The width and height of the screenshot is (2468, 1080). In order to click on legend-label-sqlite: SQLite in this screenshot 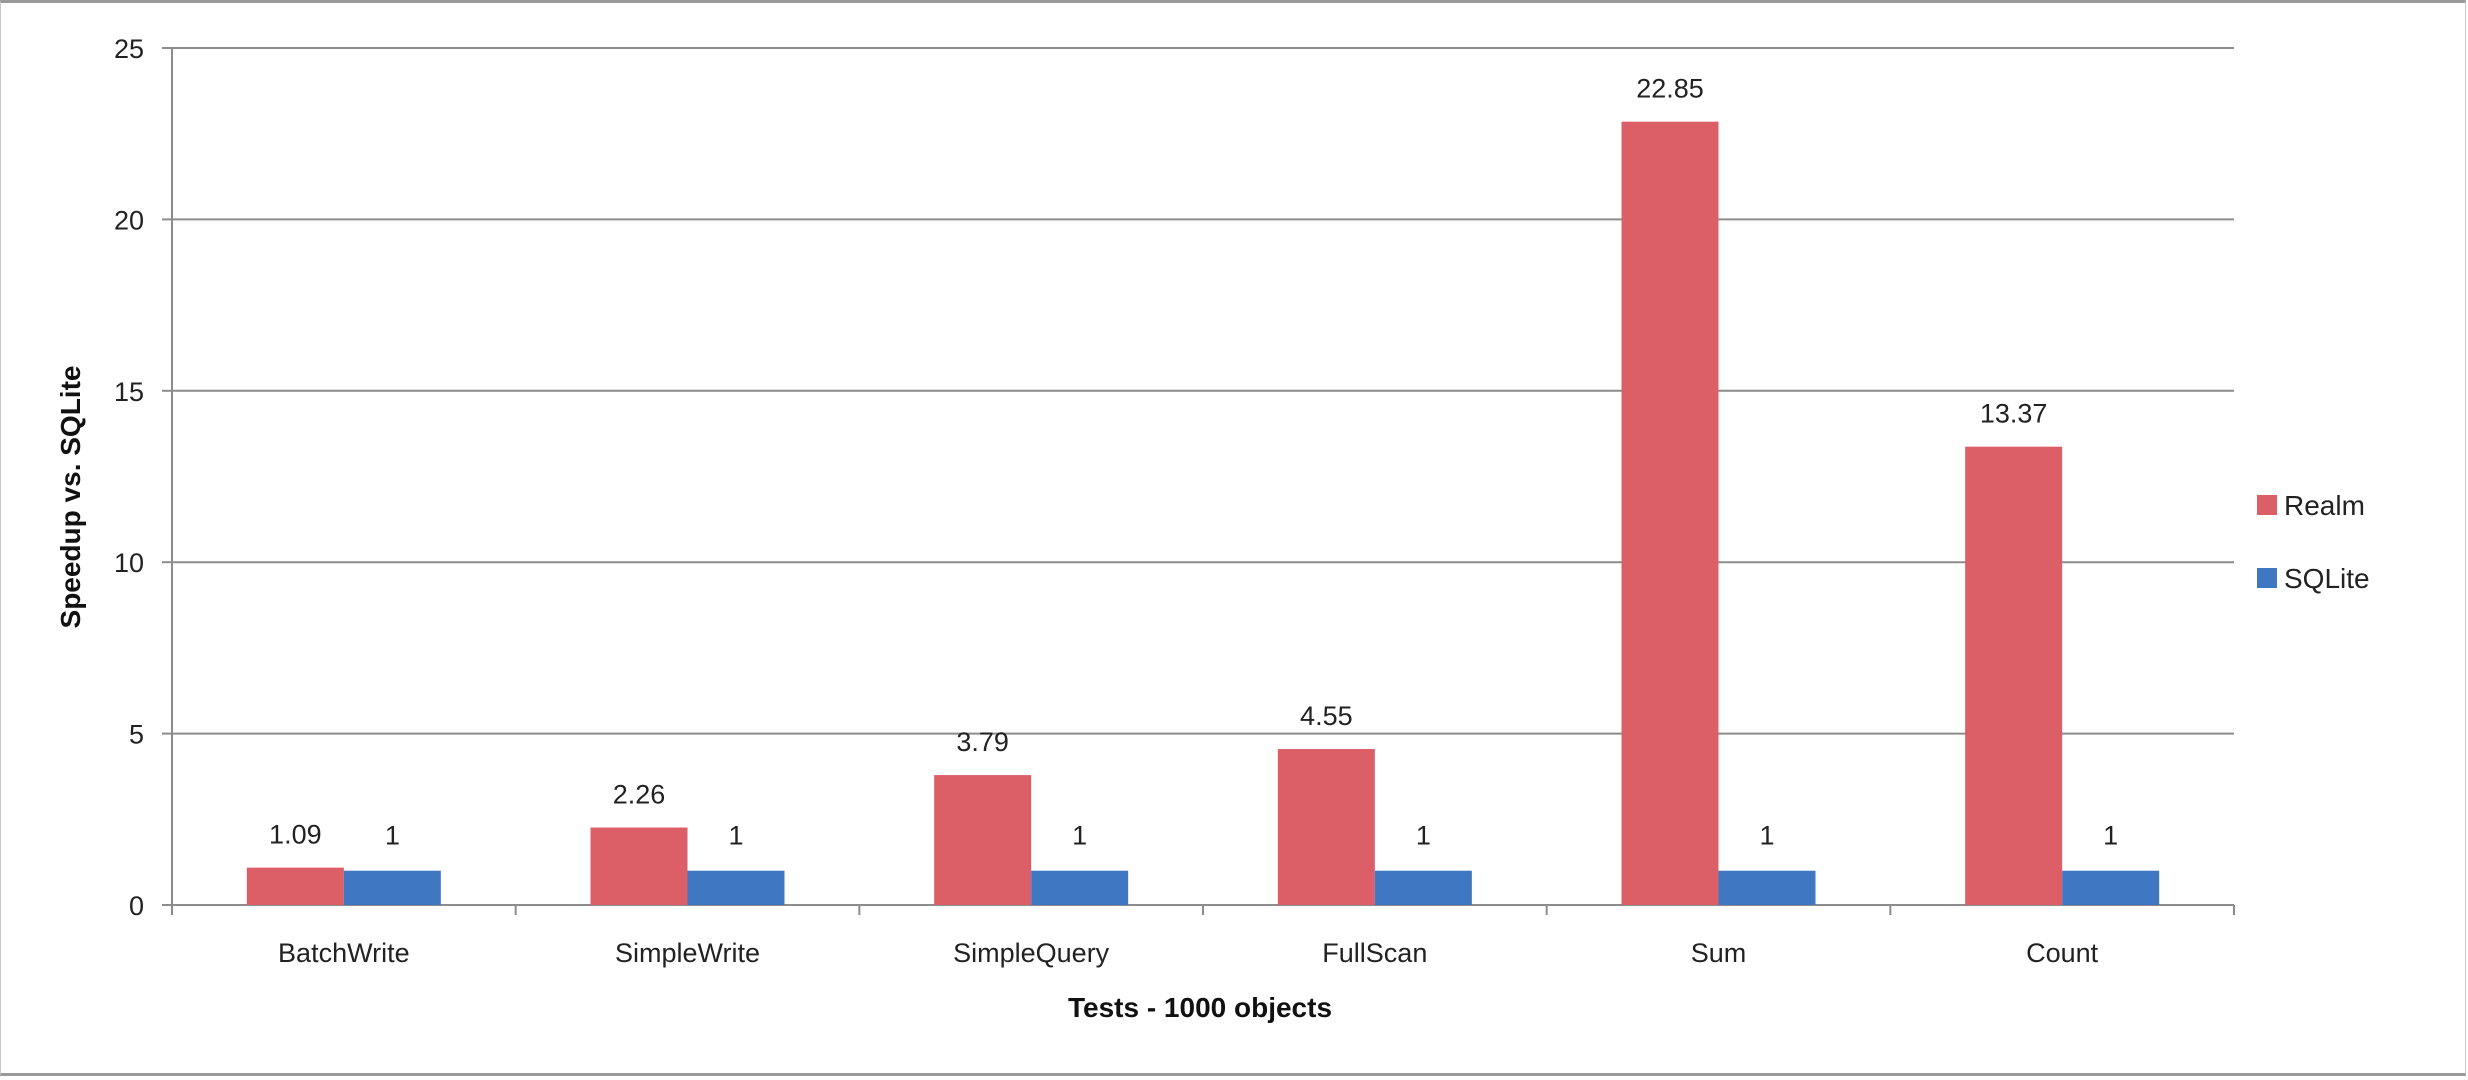, I will do `click(2327, 578)`.